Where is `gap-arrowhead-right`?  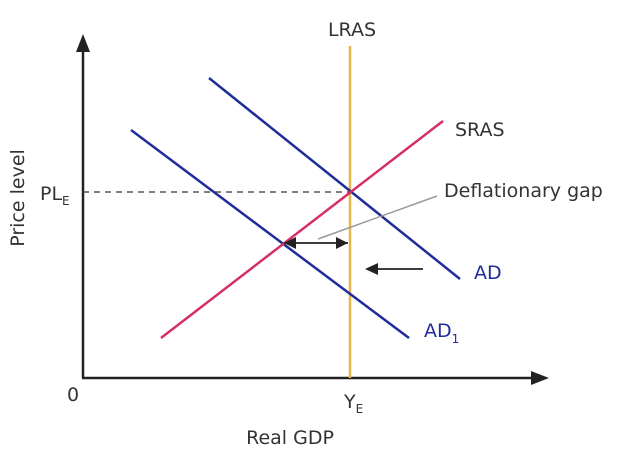
gap-arrowhead-right is located at coordinates (342, 243).